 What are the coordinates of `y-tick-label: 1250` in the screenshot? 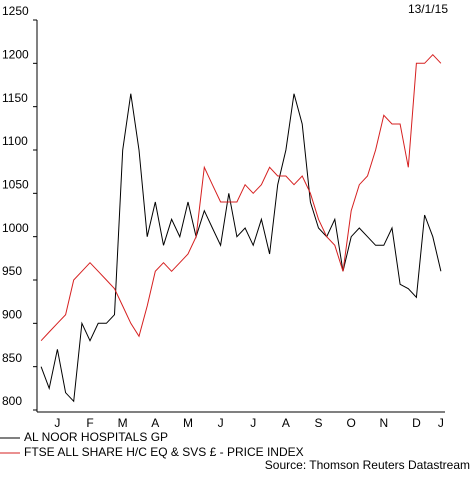 It's located at (15, 11).